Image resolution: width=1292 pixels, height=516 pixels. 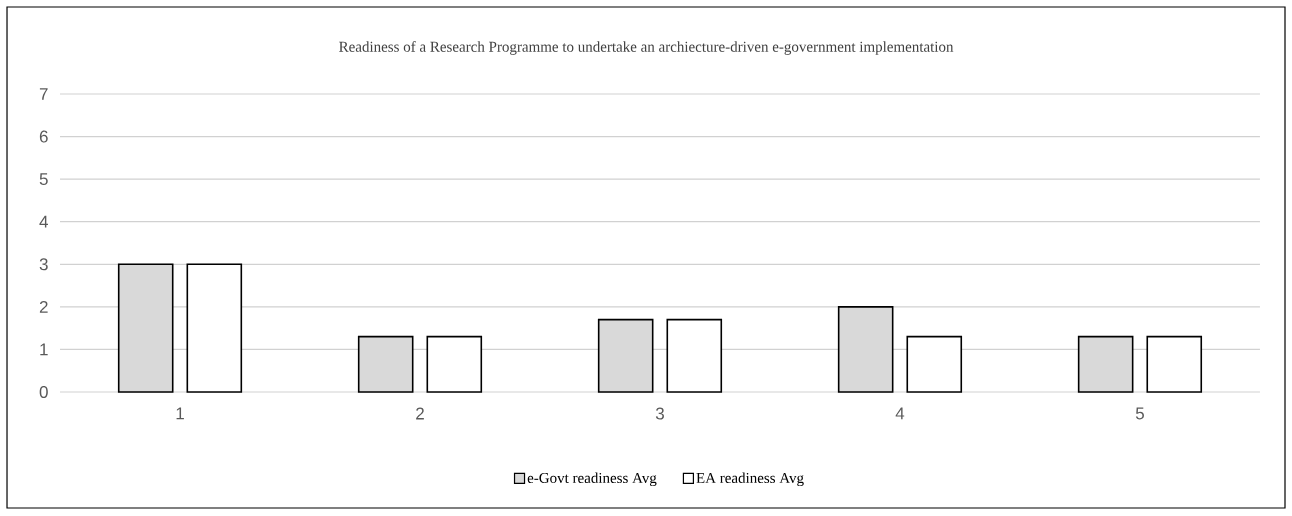 I want to click on y-tick-label: 3, so click(x=43, y=264).